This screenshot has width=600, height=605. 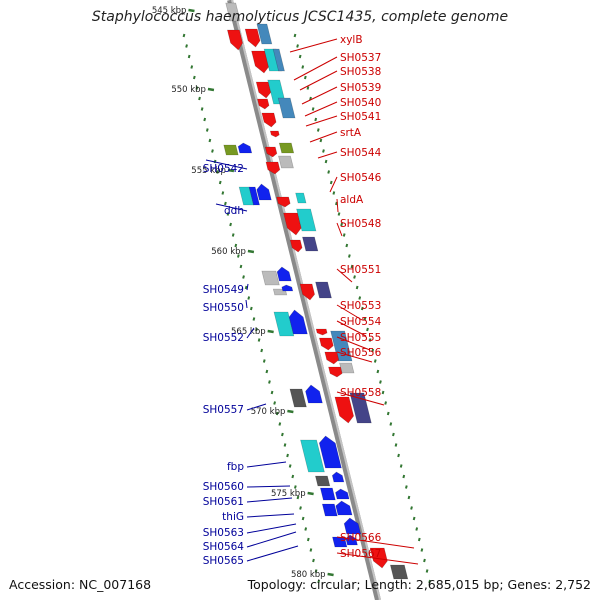 I want to click on gene-name-SH0537: SH0537, so click(x=360, y=58).